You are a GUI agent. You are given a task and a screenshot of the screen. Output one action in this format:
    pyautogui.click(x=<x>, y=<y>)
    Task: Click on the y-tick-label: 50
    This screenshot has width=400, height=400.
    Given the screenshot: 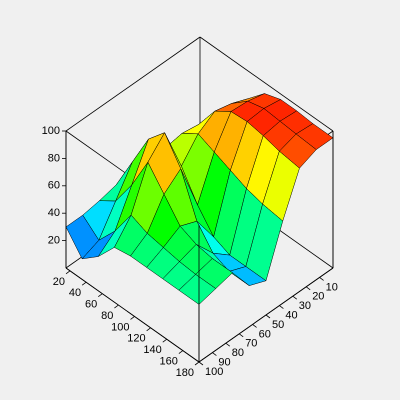 What is the action you would take?
    pyautogui.click(x=278, y=325)
    